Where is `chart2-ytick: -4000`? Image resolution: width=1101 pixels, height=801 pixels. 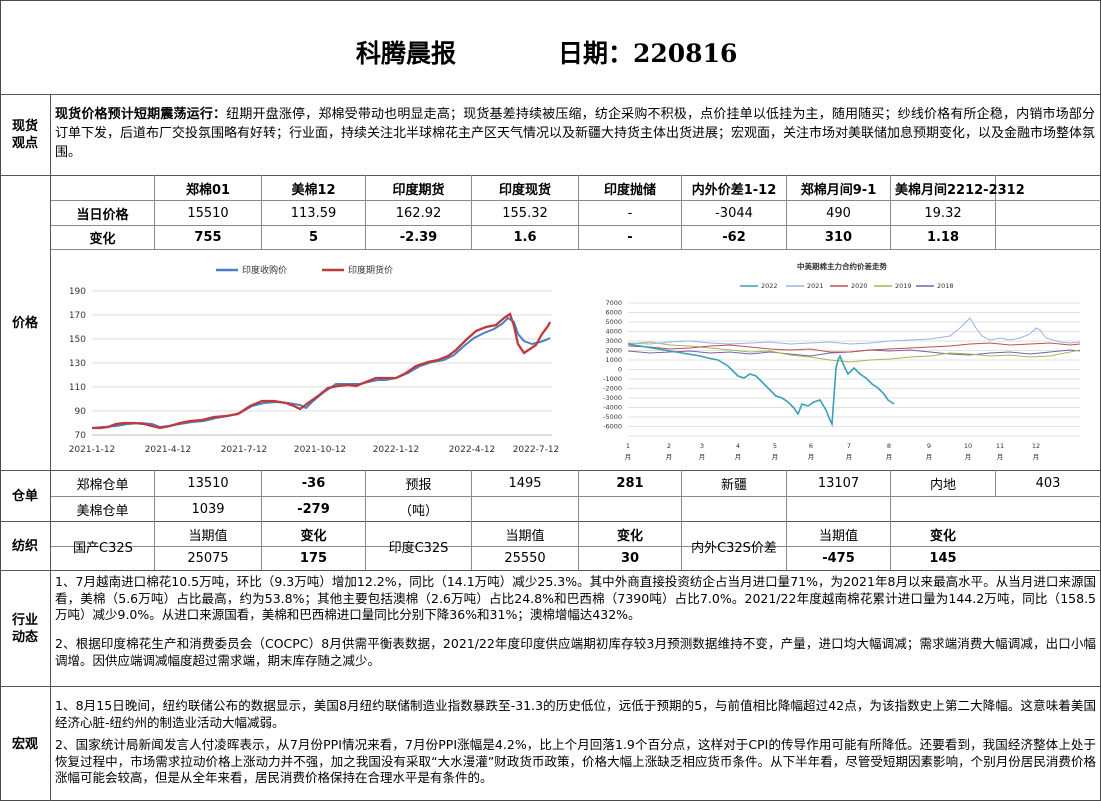
chart2-ytick: -4000 is located at coordinates (612, 408).